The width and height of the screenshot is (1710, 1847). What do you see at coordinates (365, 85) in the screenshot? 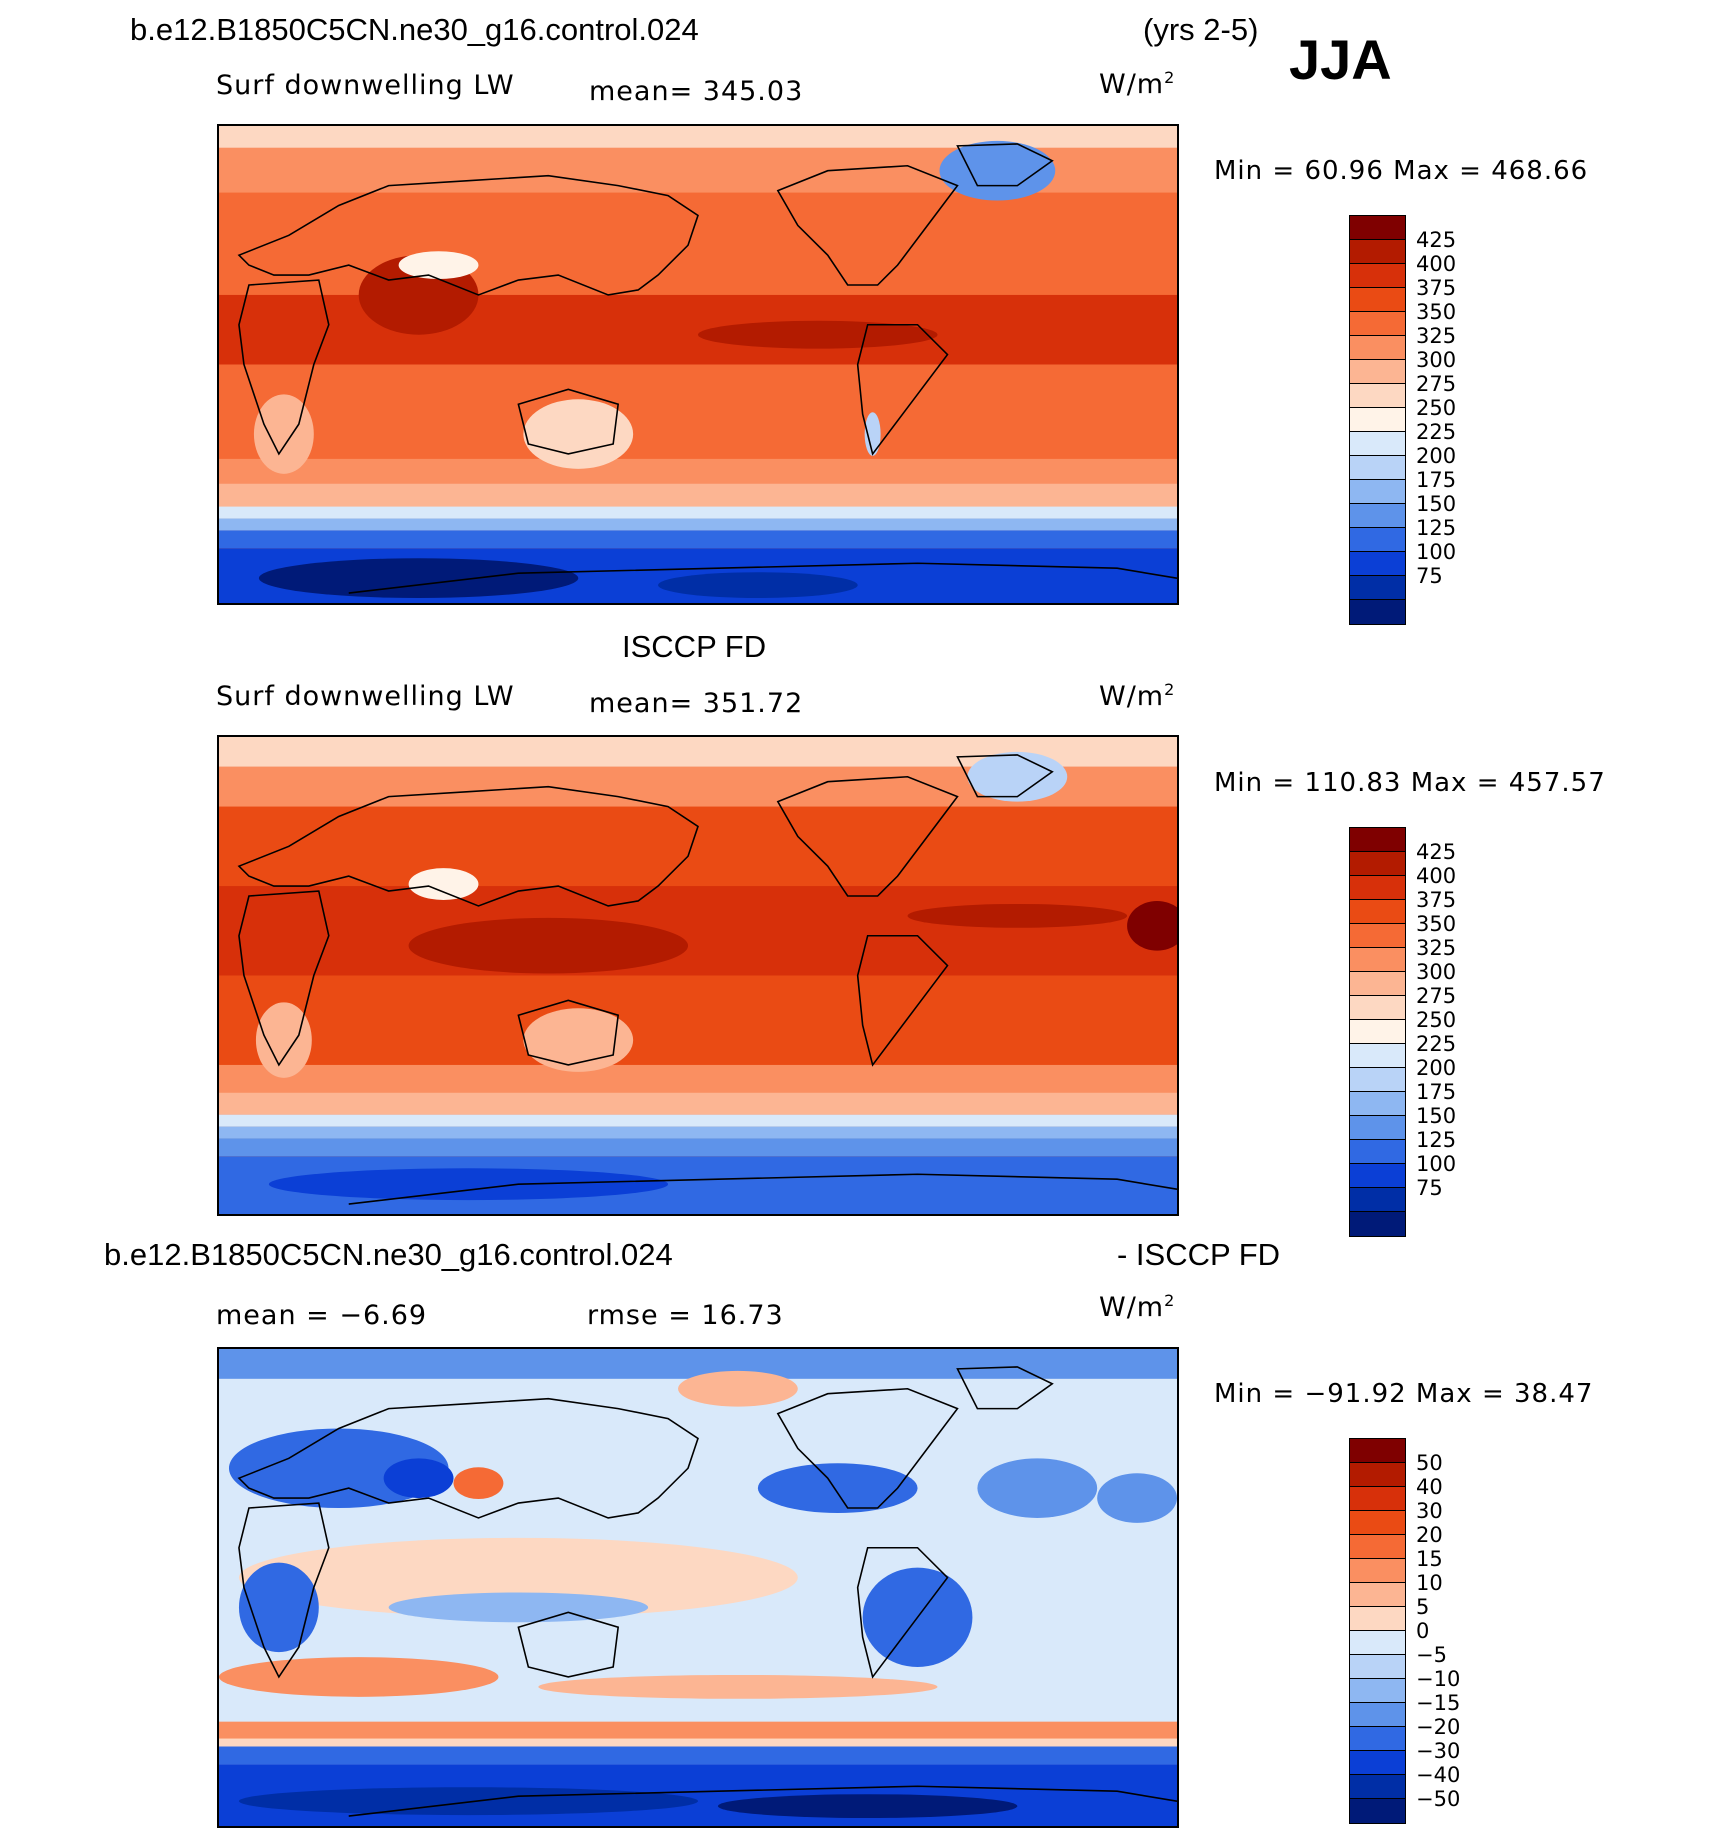
I see `panel1-variable: Surf downwelling LW` at bounding box center [365, 85].